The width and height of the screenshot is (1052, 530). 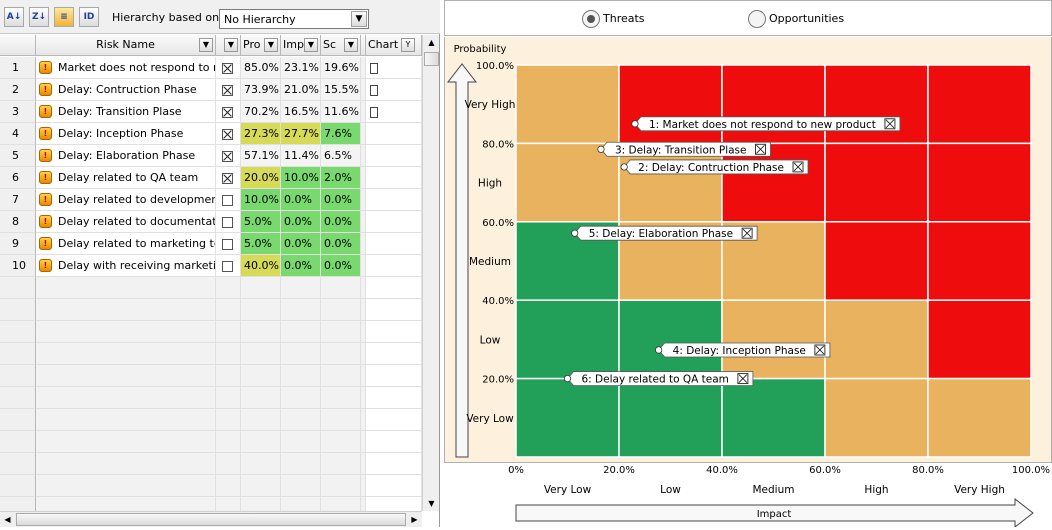 I want to click on risk-name-cell: ! Delay related to development team, so click(x=126, y=200).